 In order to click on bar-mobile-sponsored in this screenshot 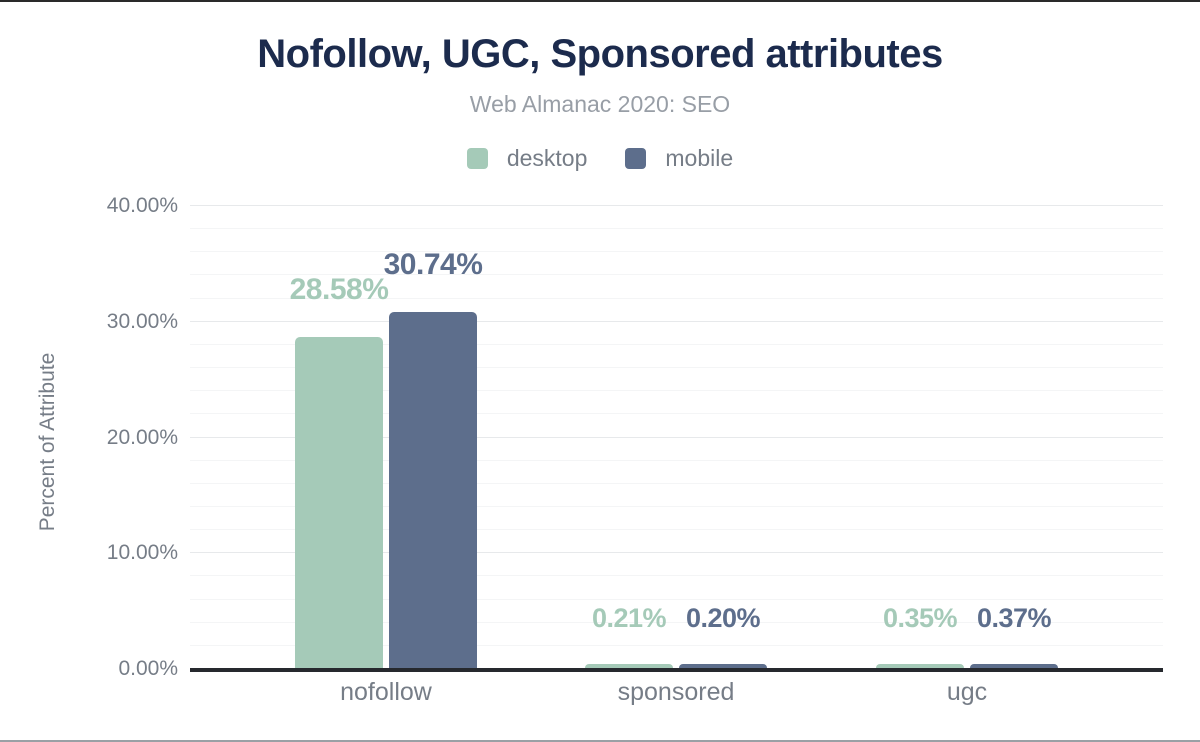, I will do `click(723, 666)`.